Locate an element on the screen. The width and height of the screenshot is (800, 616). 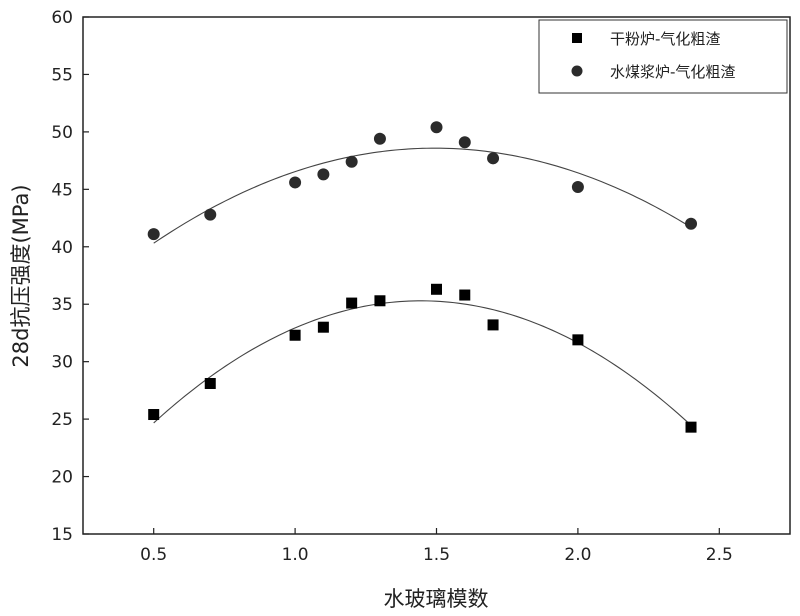
legend-marker-square is located at coordinates (577, 38).